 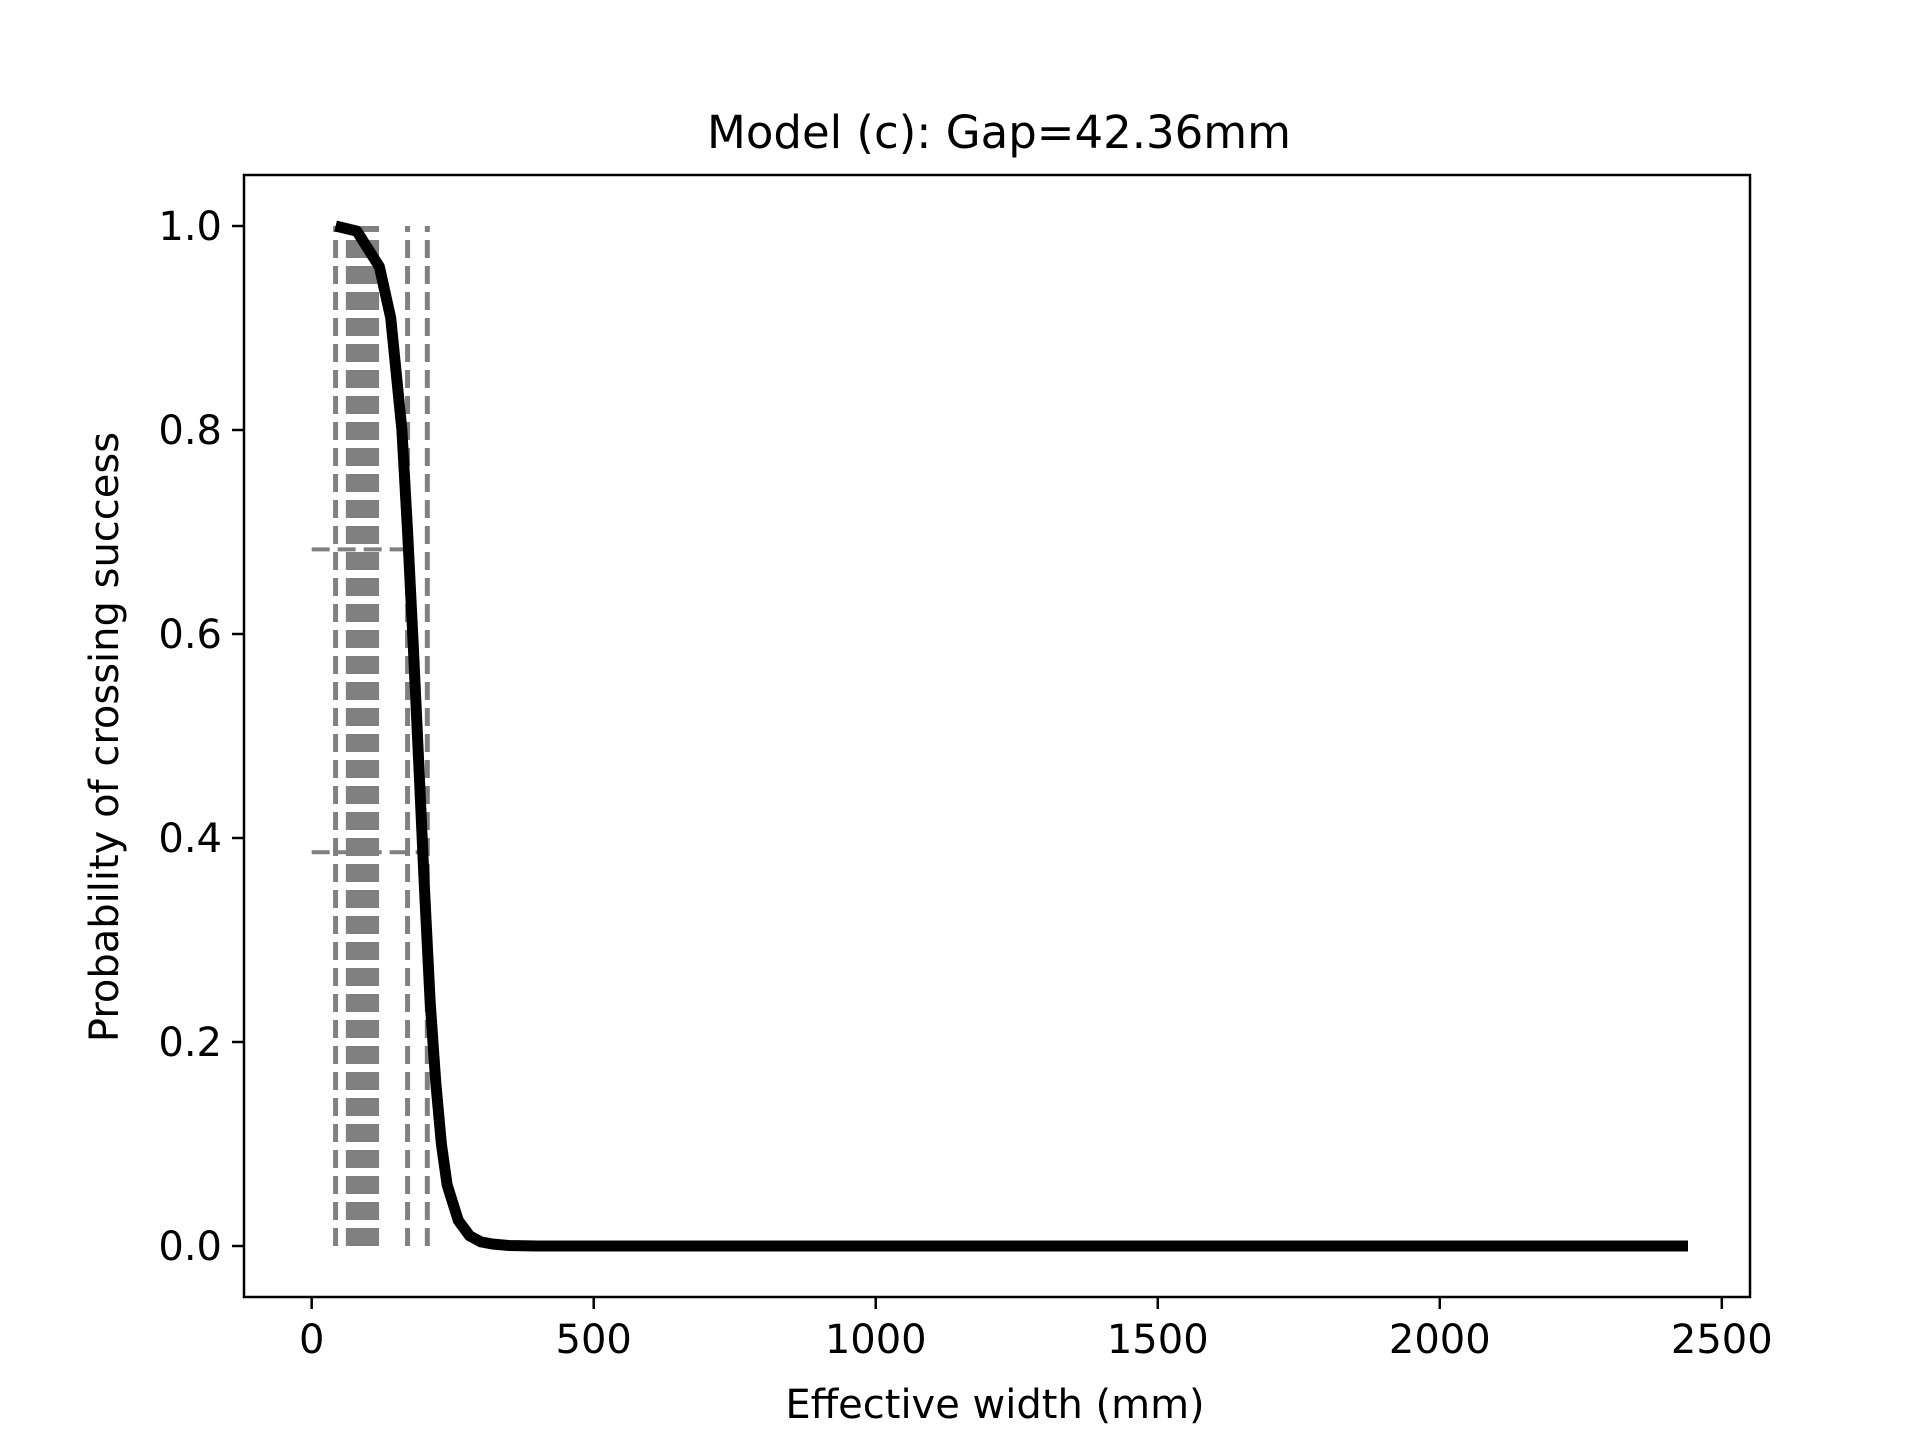 What do you see at coordinates (190, 1043) in the screenshot?
I see `y-tick-label: 0.2` at bounding box center [190, 1043].